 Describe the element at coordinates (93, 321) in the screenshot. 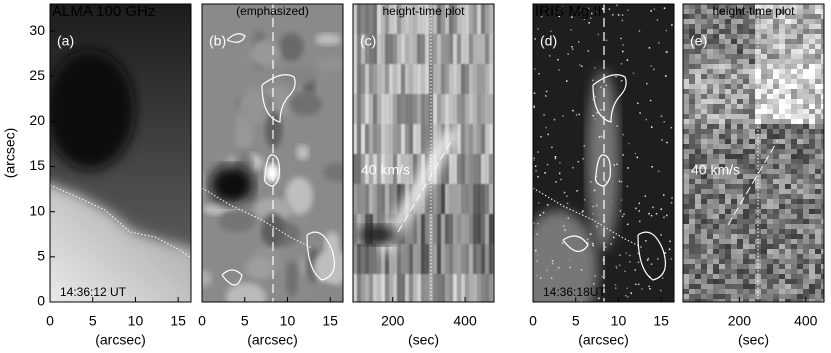

I see `x-tick-label: 5` at that location.